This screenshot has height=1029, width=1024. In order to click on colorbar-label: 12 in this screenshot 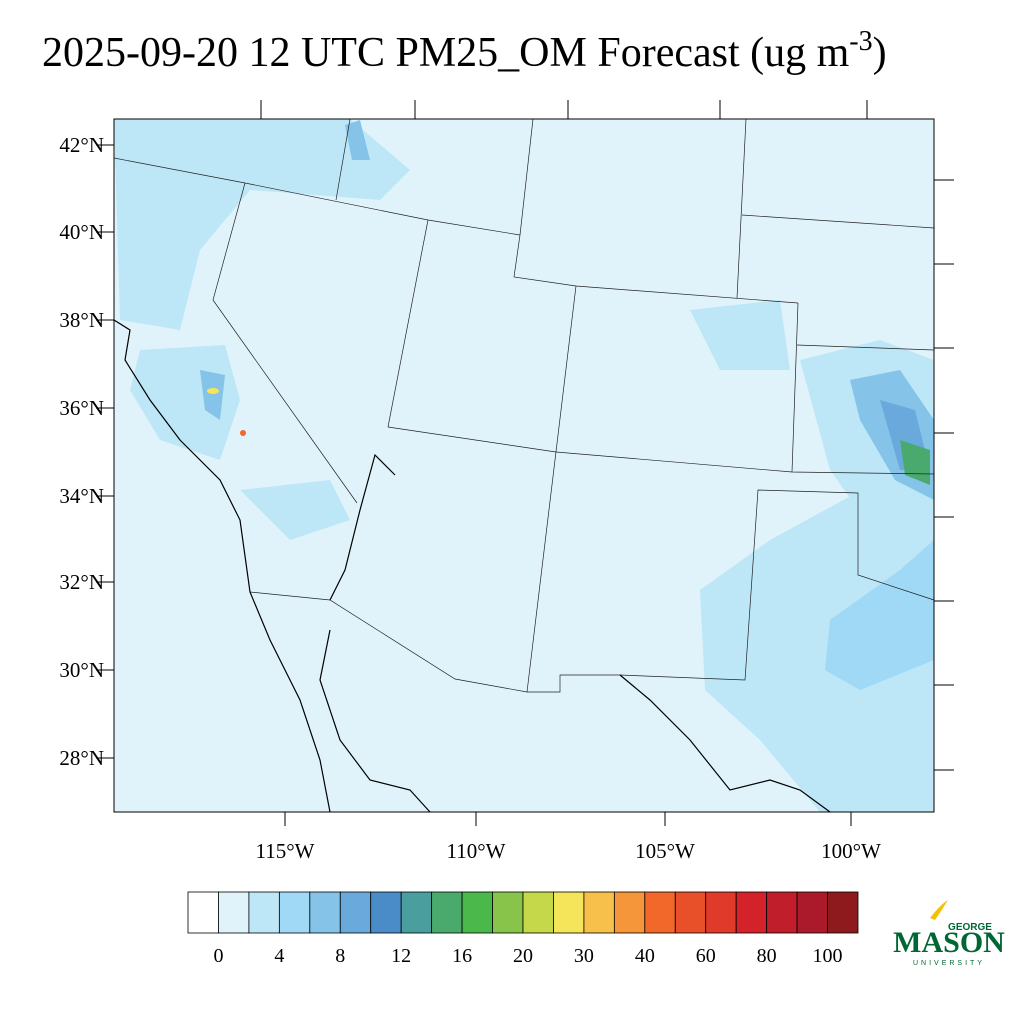, I will do `click(401, 956)`.